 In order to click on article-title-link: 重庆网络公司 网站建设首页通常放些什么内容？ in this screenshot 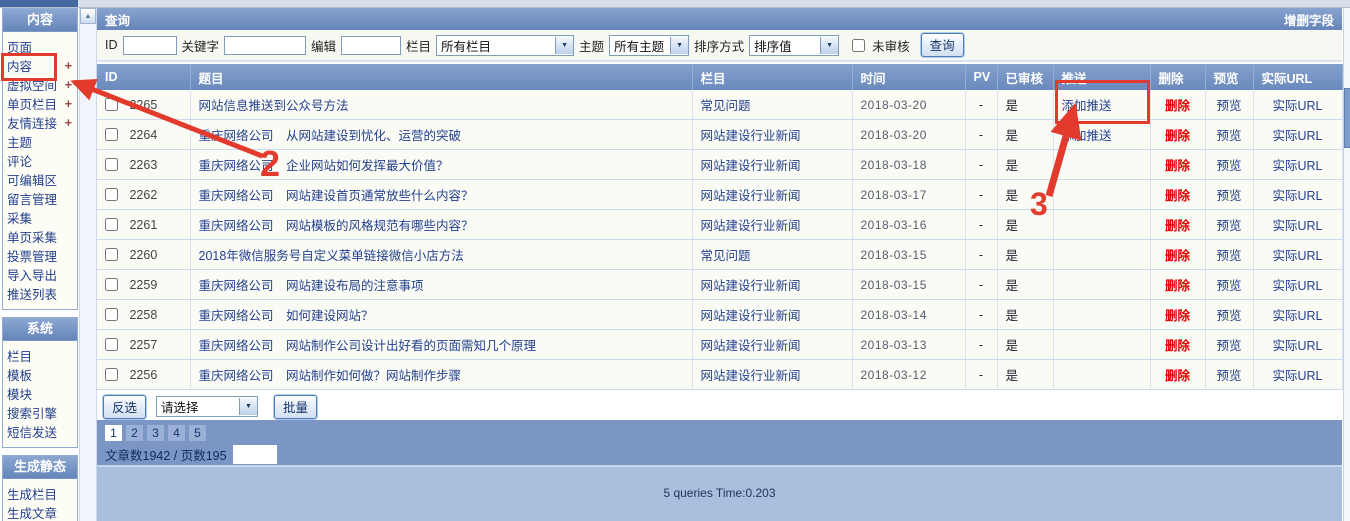, I will do `click(336, 196)`.